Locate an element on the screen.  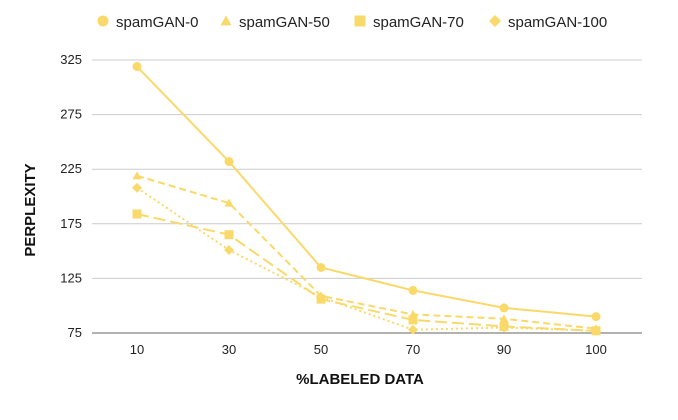
x-axis-ticks: 10 30 50 70 90 100 is located at coordinates (368, 349).